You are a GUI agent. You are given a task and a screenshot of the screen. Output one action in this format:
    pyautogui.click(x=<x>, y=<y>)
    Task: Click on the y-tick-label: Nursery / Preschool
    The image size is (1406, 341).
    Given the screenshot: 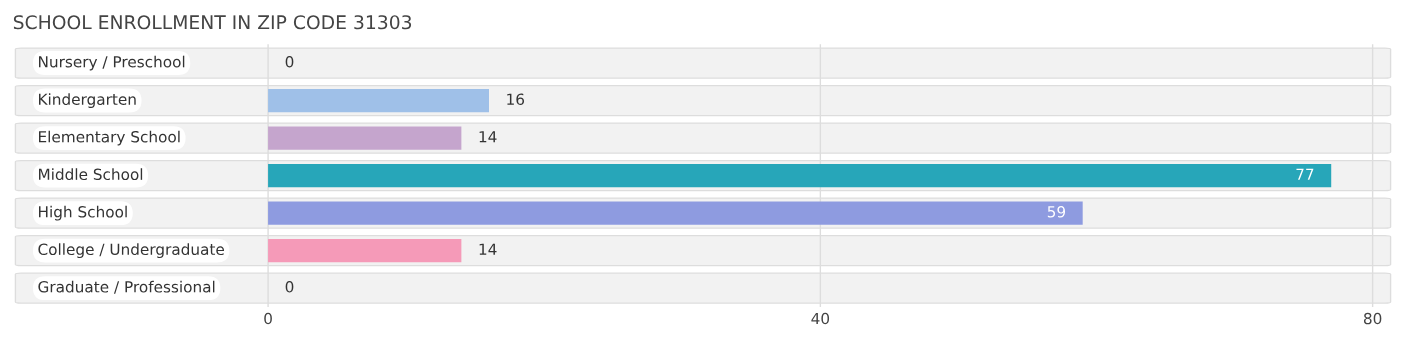 What is the action you would take?
    pyautogui.click(x=112, y=63)
    